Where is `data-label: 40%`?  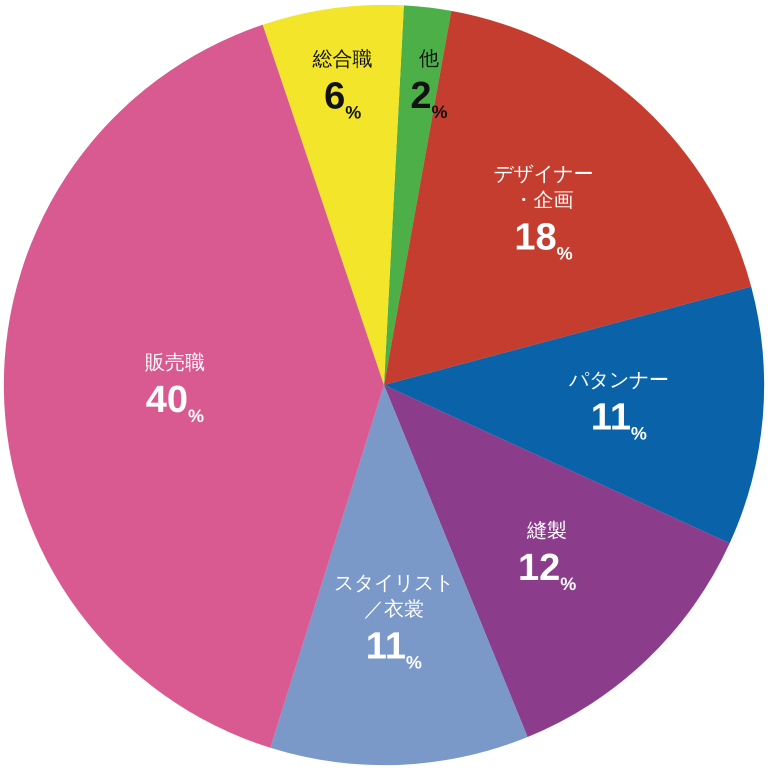
data-label: 40% is located at coordinates (175, 402).